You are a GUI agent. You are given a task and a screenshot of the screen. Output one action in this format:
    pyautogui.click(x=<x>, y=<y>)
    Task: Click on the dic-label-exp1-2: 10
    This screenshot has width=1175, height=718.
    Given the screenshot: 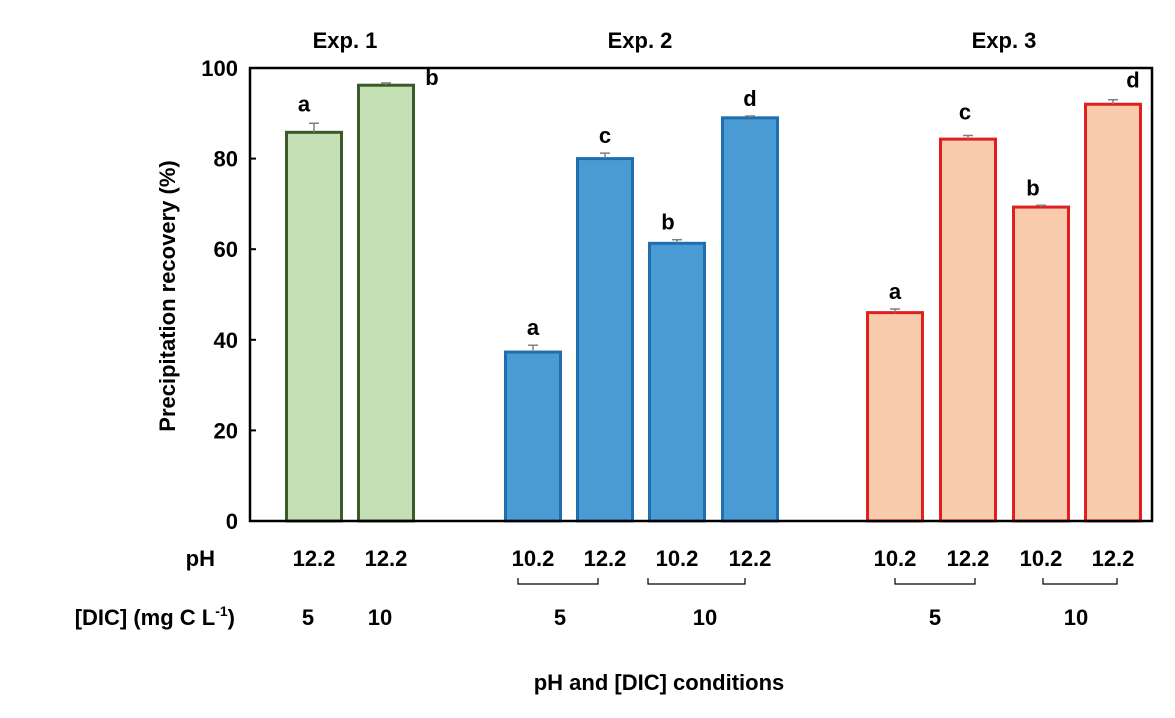 What is the action you would take?
    pyautogui.click(x=380, y=617)
    